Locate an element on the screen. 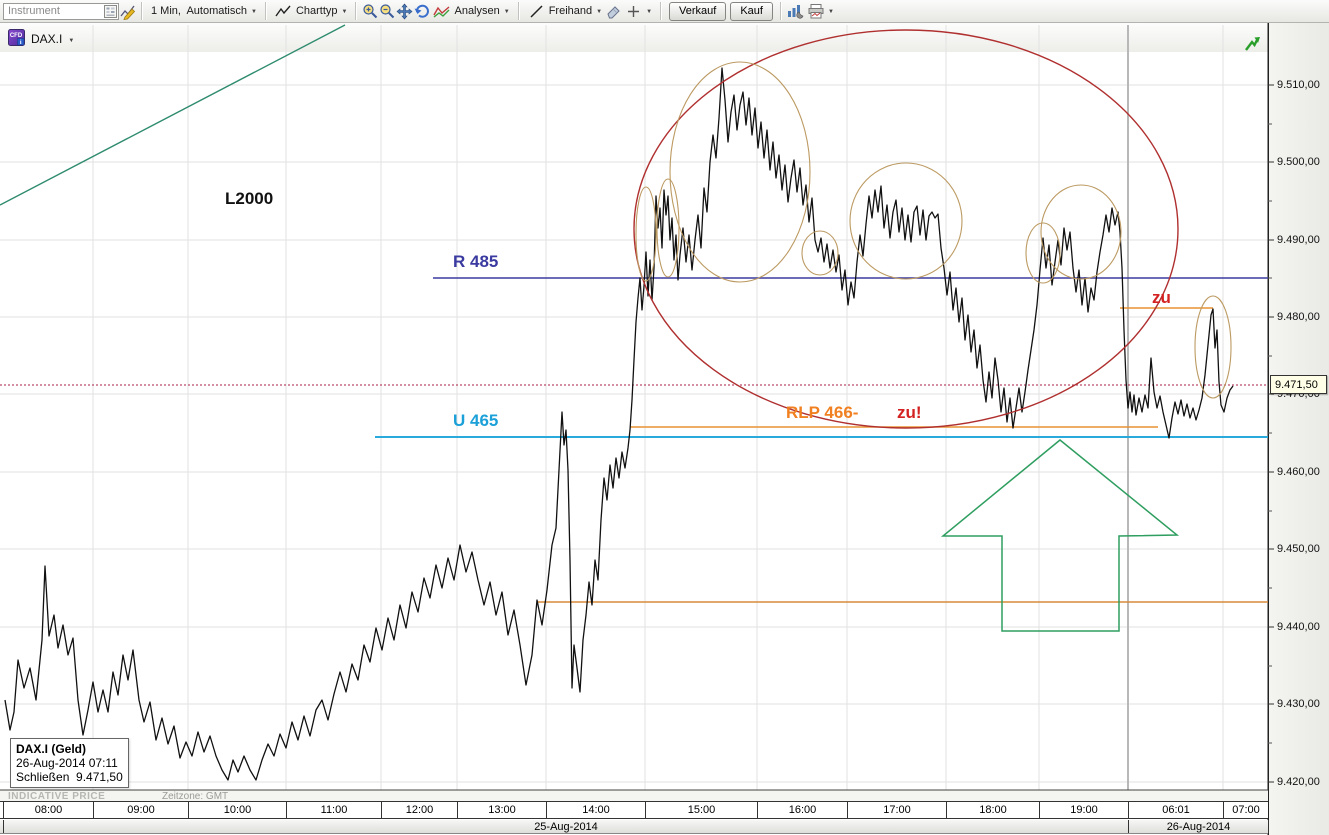  annotation-zu: zu is located at coordinates (1161, 297).